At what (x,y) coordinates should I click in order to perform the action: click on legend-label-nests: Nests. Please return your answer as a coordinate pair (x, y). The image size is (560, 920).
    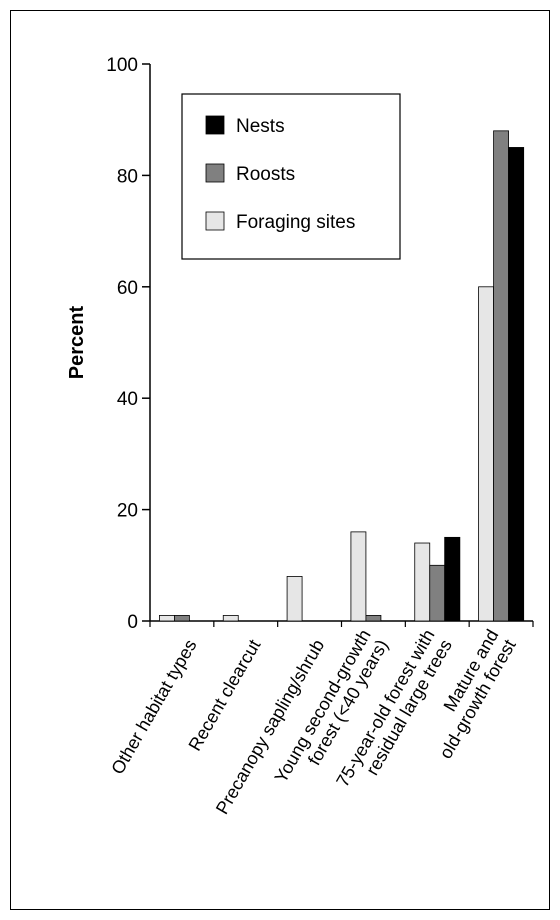
    Looking at the image, I should click on (260, 126).